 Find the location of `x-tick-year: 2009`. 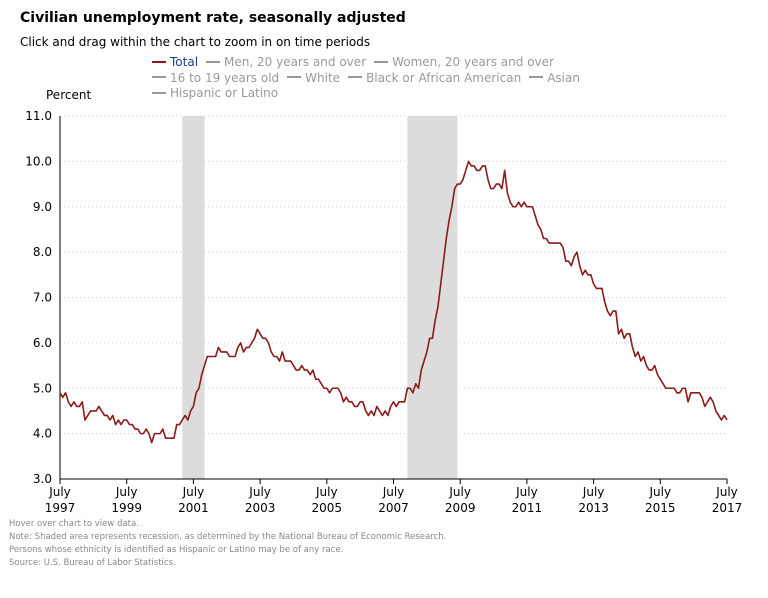

x-tick-year: 2009 is located at coordinates (460, 508).